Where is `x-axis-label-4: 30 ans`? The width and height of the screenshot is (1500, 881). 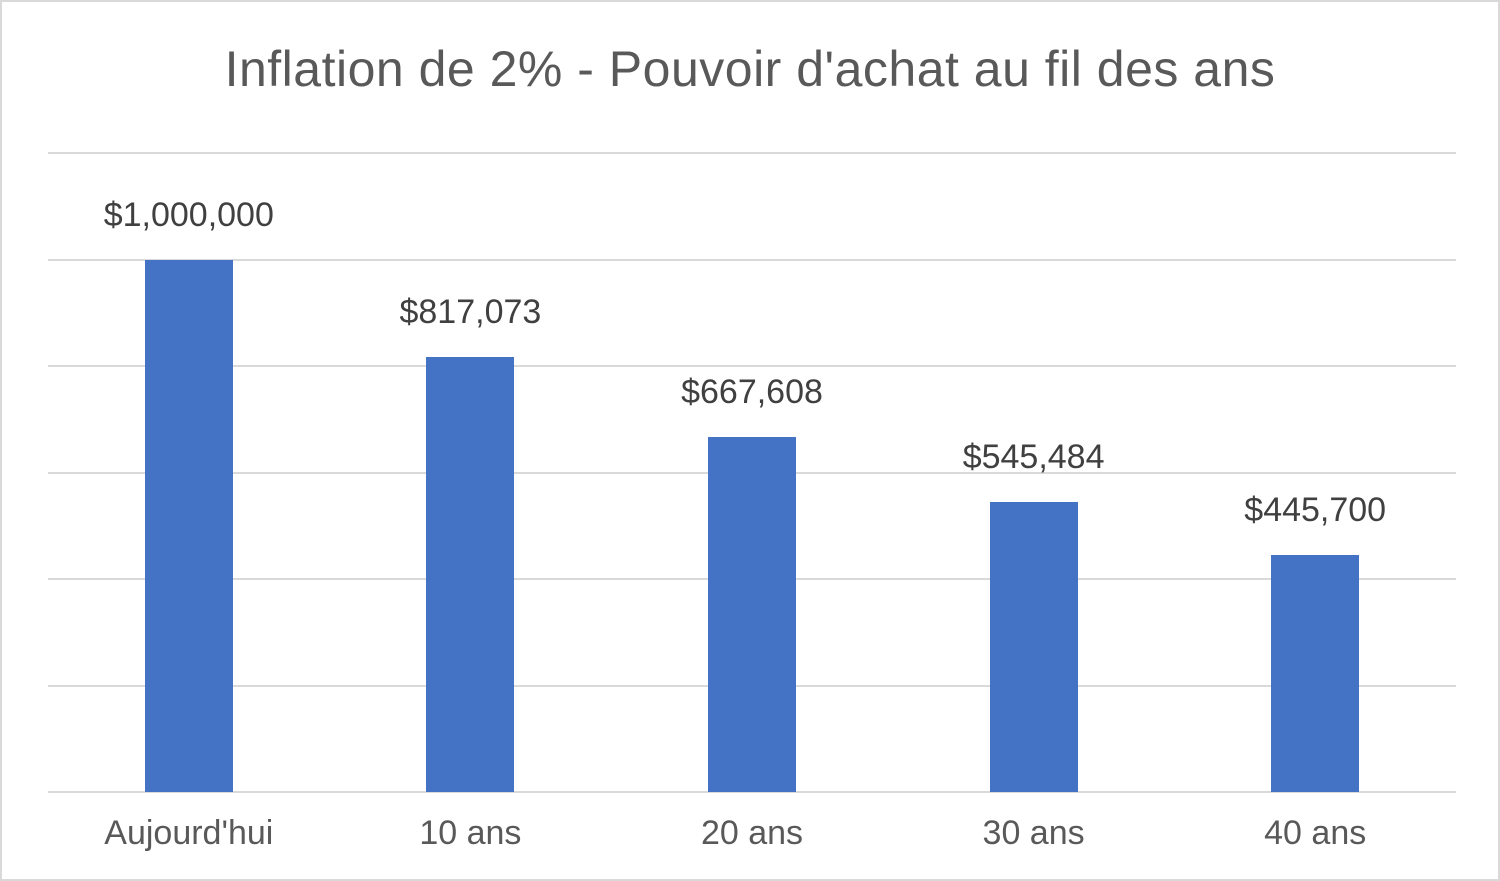 x-axis-label-4: 30 ans is located at coordinates (1033, 833).